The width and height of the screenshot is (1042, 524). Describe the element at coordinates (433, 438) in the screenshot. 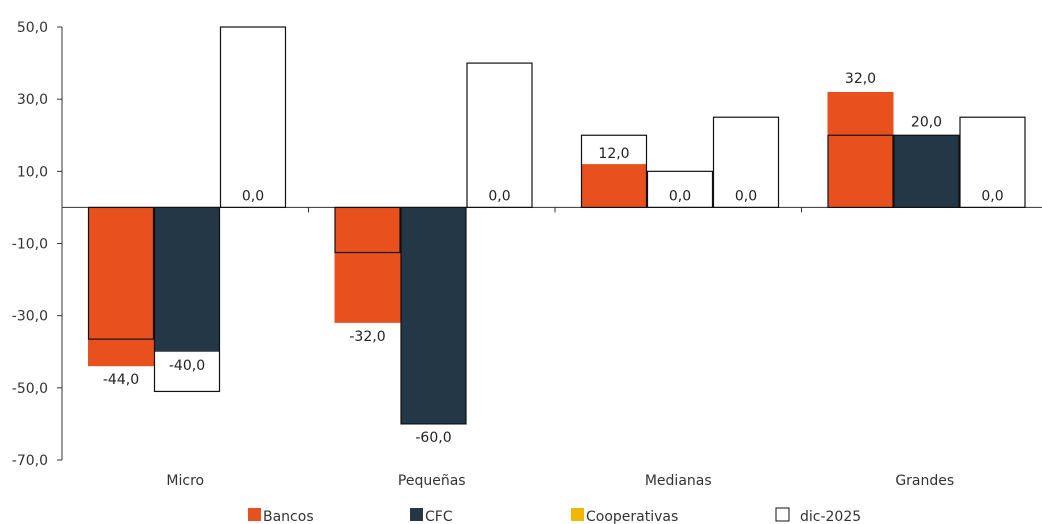

I see `data-label: -60,0` at that location.